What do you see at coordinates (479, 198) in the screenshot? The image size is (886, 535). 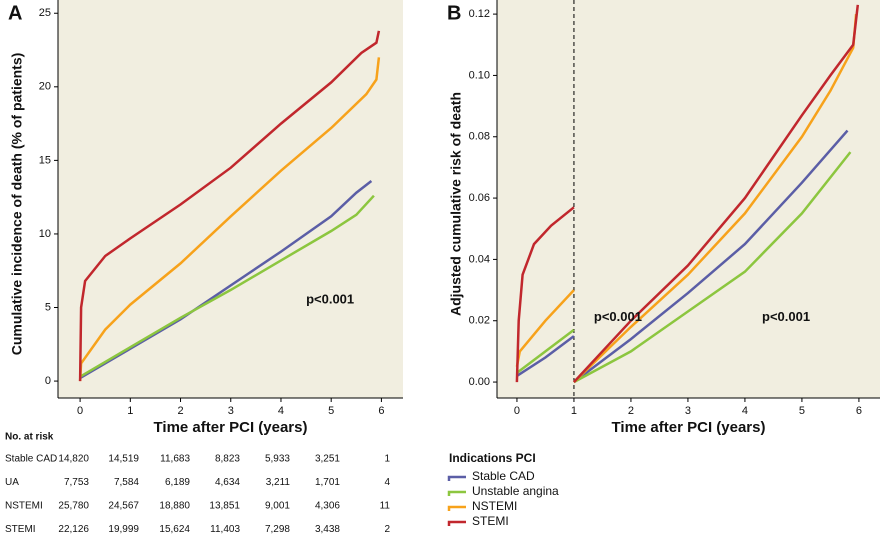 I see `y-tick-label: 0.06` at bounding box center [479, 198].